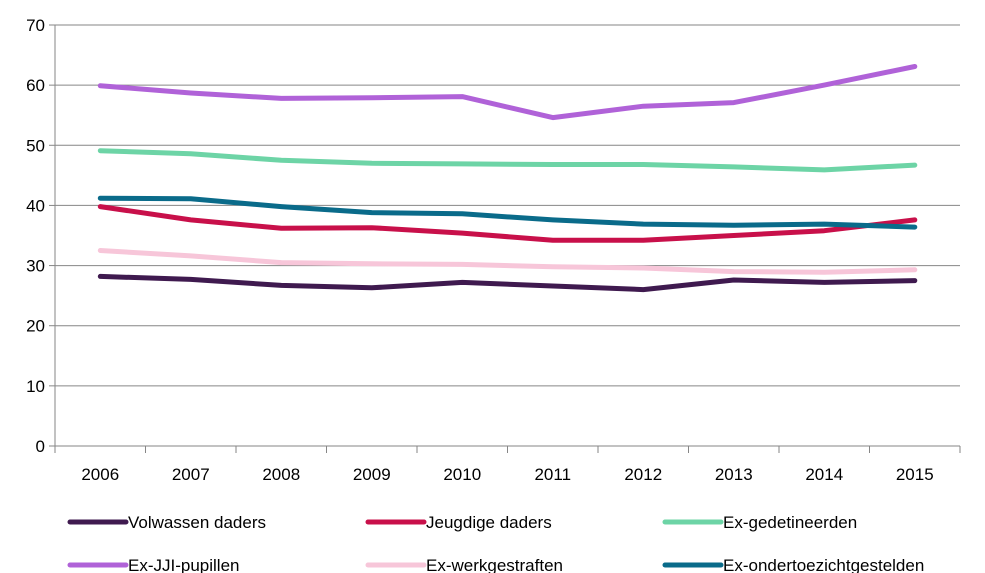 The height and width of the screenshot is (573, 985). What do you see at coordinates (35, 236) in the screenshot?
I see `y-axis-tick-labels: 0 10 20 30 40 50 60 70` at bounding box center [35, 236].